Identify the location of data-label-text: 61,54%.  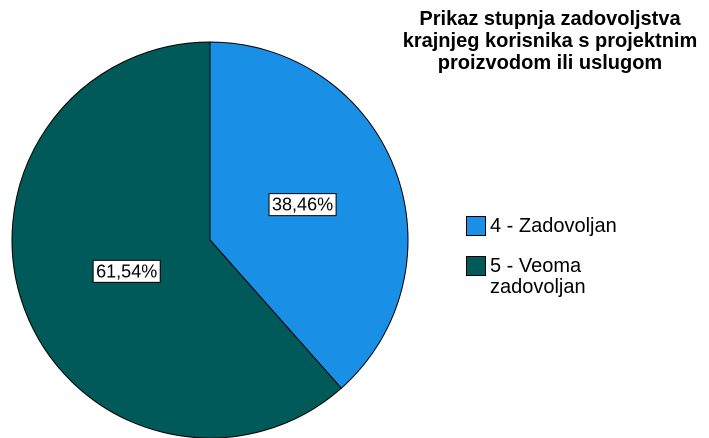
(126, 271).